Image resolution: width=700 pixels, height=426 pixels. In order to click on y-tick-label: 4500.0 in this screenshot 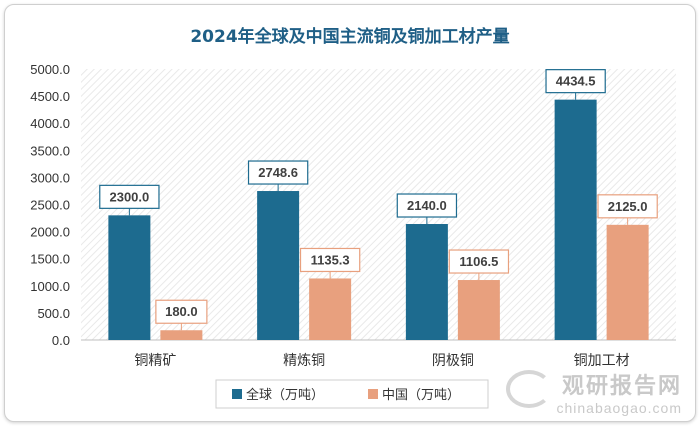, I will do `click(50, 96)`.